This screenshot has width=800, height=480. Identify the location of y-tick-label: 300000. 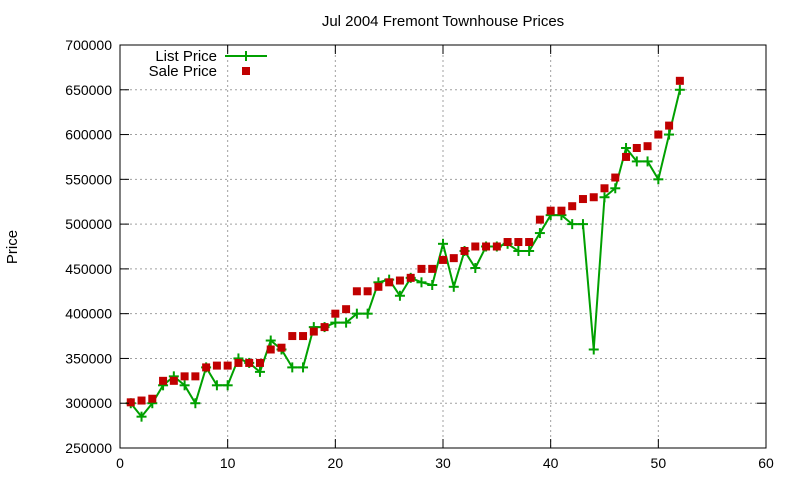
(88, 403).